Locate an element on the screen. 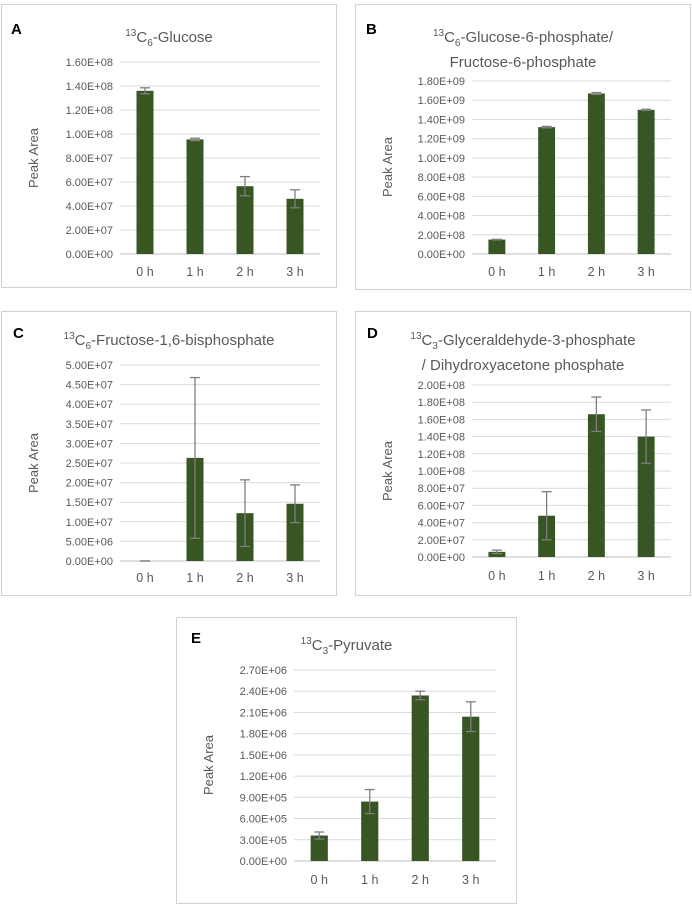  y-tick-label: 8.00E+07 is located at coordinates (89, 159).